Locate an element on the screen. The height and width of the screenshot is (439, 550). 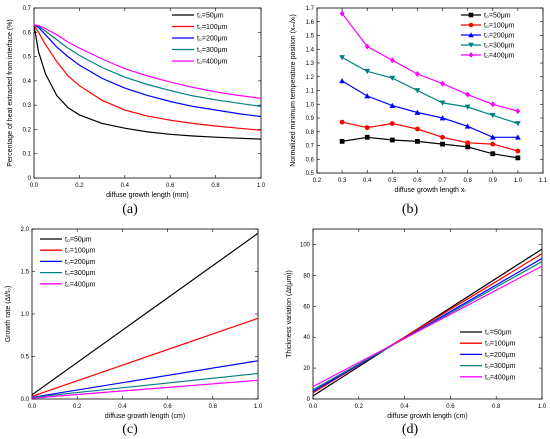
y-tick-label: 0.6 is located at coordinates (27, 33).